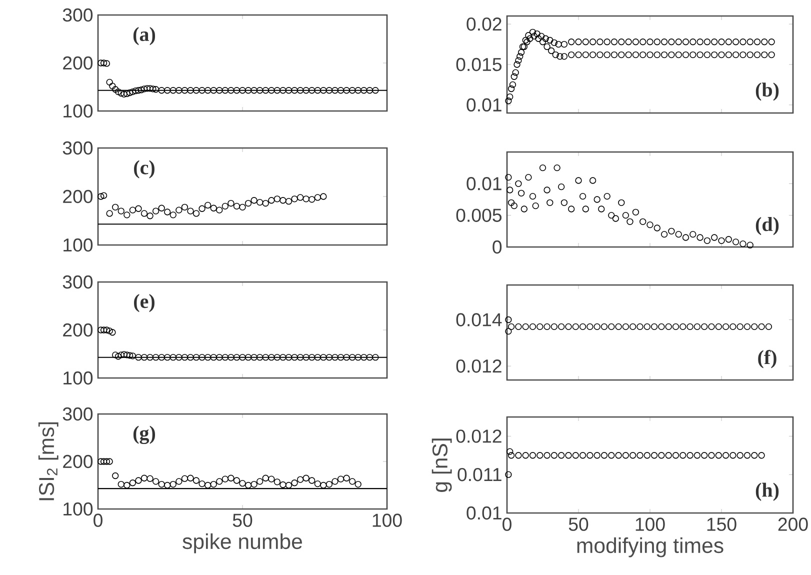 The width and height of the screenshot is (811, 575). What do you see at coordinates (484, 183) in the screenshot?
I see `y-tick-label: 0.01` at bounding box center [484, 183].